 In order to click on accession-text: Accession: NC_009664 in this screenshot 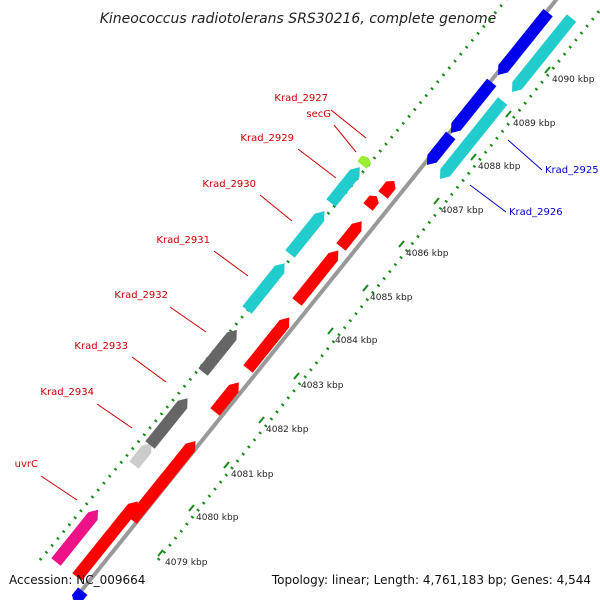, I will do `click(77, 580)`.